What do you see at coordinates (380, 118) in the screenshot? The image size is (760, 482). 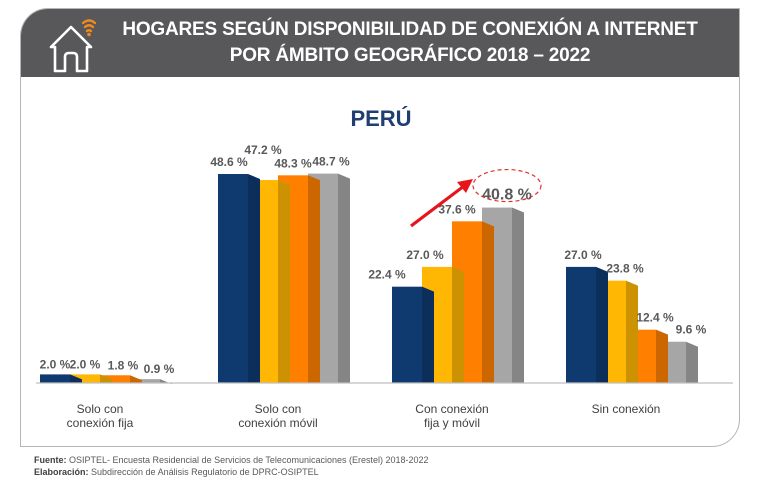 I see `chart-subtitle-peru: PERÚ` at bounding box center [380, 118].